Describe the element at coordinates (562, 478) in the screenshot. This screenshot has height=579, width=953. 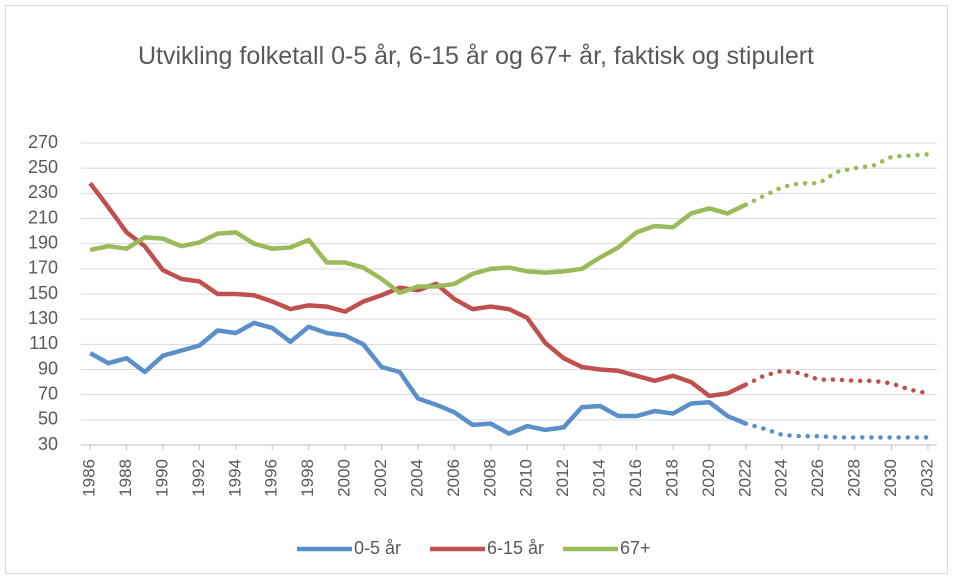
I see `x-tick-label: 2012` at that location.